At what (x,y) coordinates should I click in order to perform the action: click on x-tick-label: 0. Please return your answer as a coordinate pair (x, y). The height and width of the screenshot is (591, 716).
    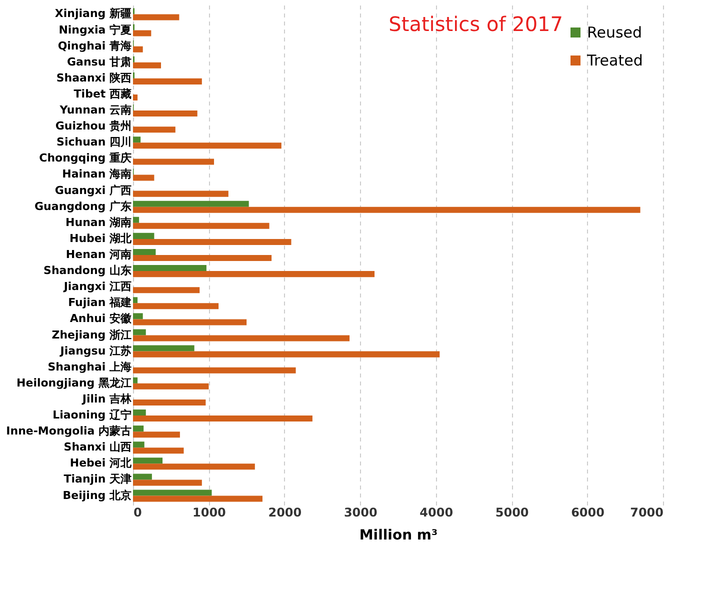
    Looking at the image, I should click on (138, 513).